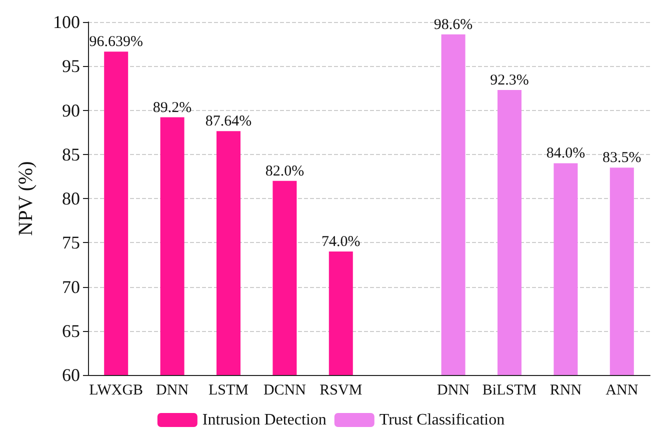 The height and width of the screenshot is (437, 662). Describe the element at coordinates (71, 154) in the screenshot. I see `y-tick-label: 85` at that location.